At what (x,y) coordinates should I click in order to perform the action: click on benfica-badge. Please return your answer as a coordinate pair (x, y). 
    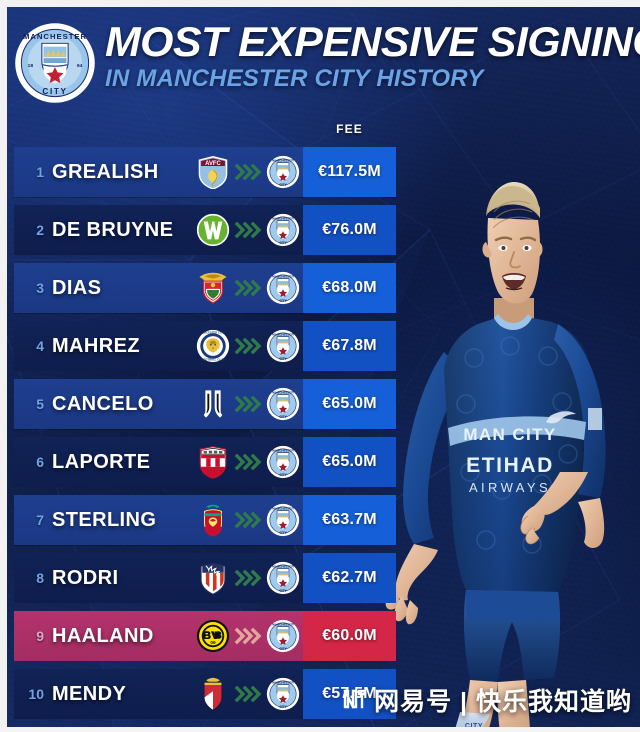
    Looking at the image, I should click on (213, 288).